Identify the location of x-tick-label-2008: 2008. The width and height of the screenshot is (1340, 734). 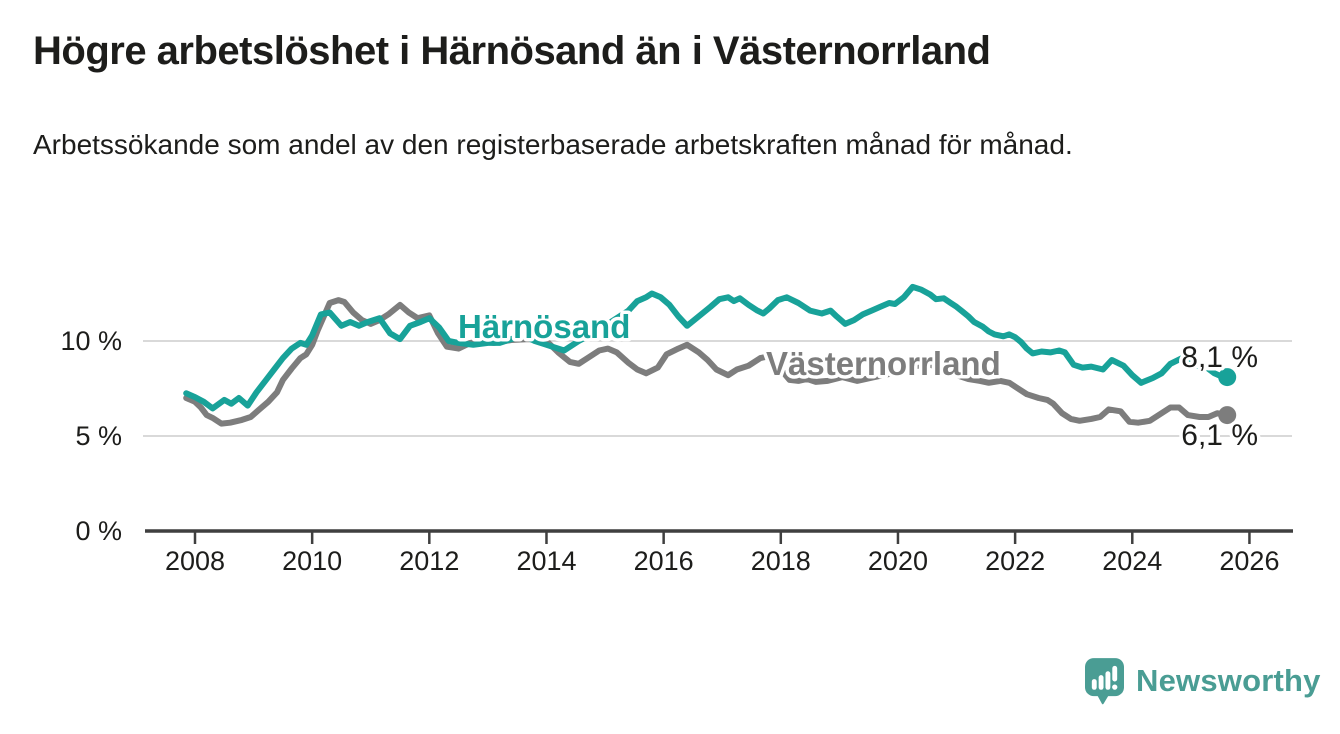
(195, 561).